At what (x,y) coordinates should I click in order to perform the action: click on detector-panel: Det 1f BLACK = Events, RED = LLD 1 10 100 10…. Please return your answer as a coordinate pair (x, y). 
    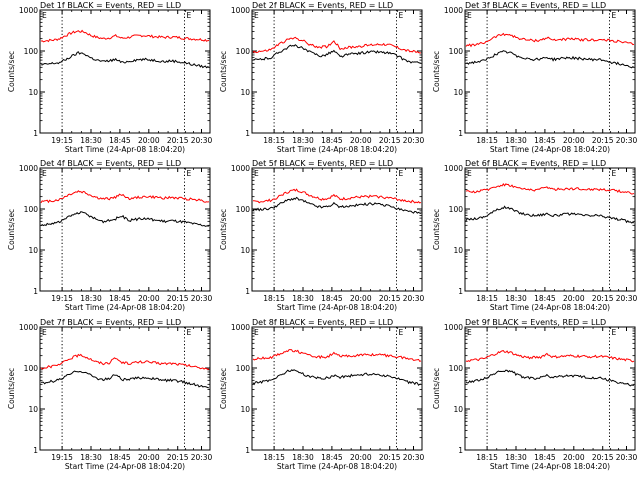
    Looking at the image, I should click on (110, 77).